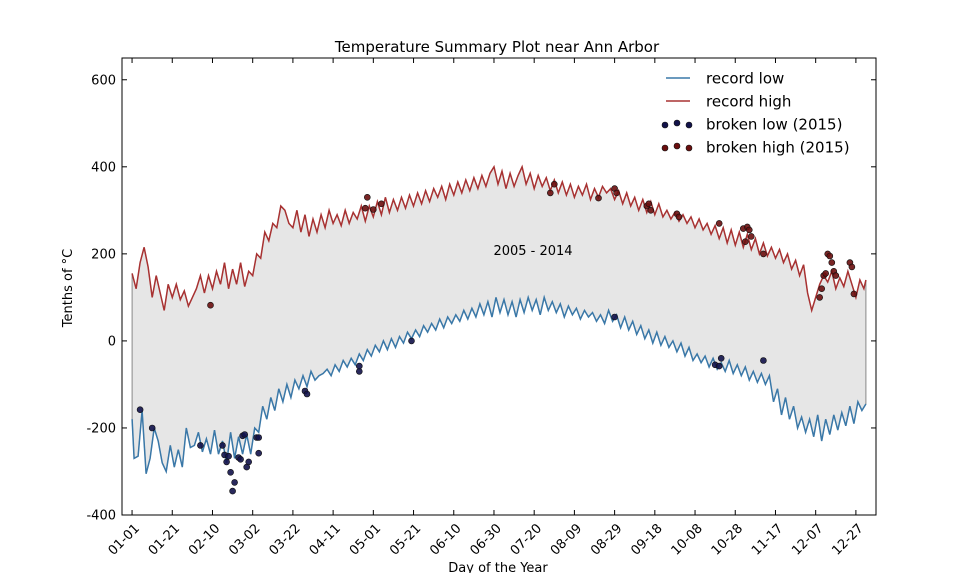  Describe the element at coordinates (112, 341) in the screenshot. I see `y-tick-label: 0` at that location.